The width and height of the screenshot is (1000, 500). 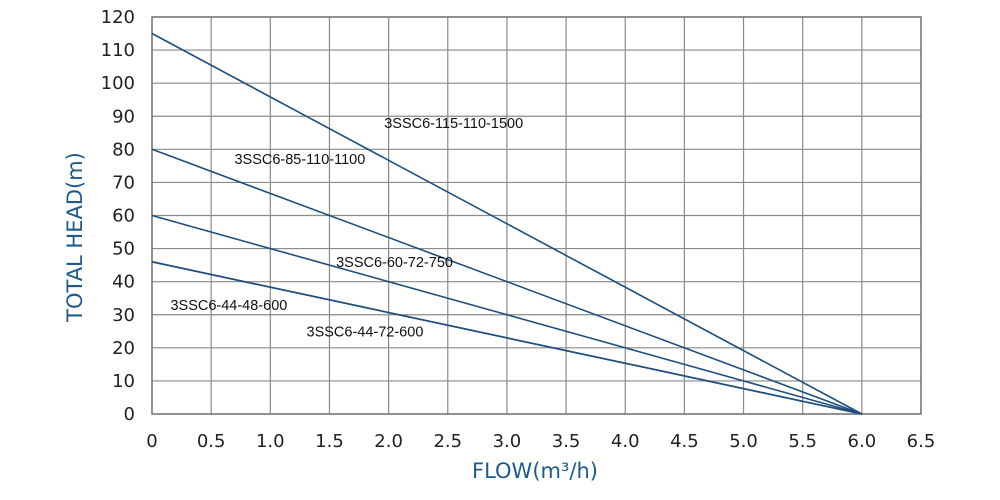 I want to click on y-tick-label: 60, so click(x=123, y=216).